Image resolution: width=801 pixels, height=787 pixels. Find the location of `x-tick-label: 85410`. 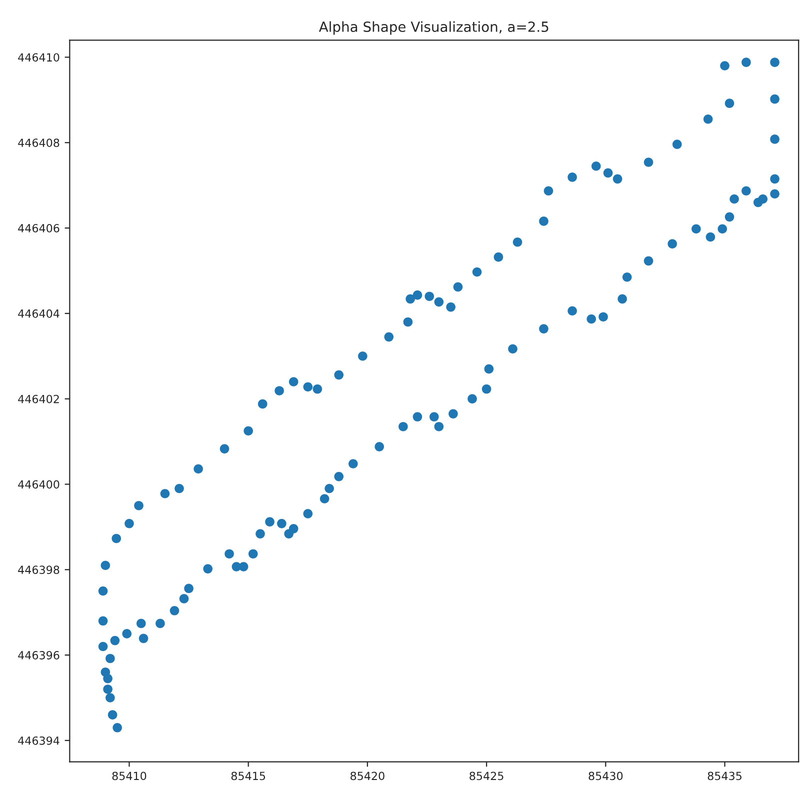

x-tick-label: 85410 is located at coordinates (129, 776).